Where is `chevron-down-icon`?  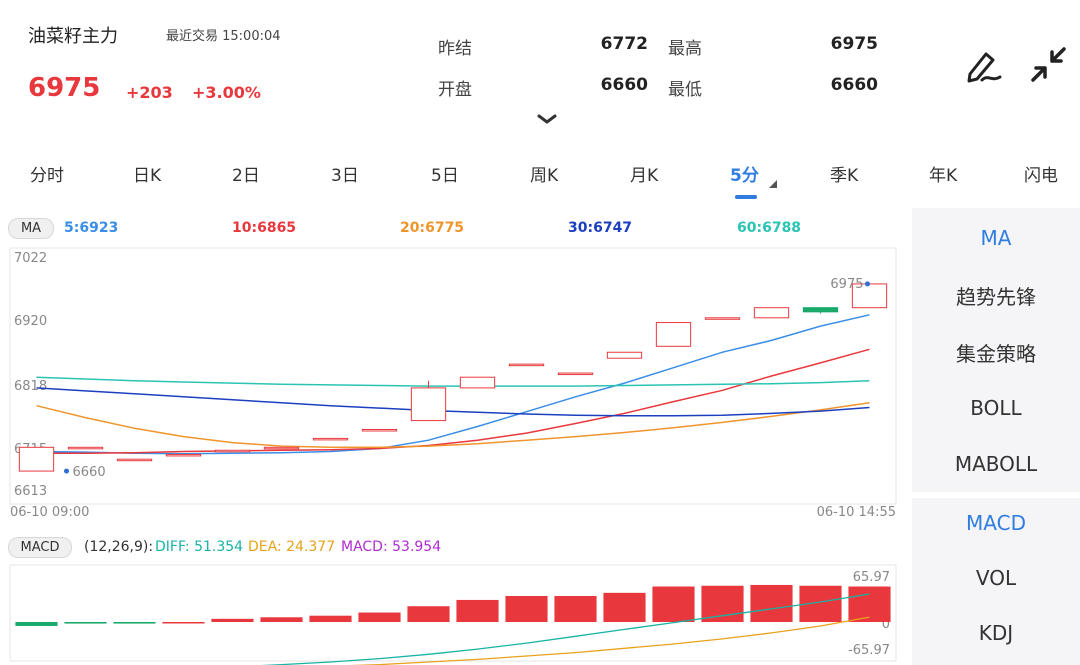
chevron-down-icon is located at coordinates (547, 119).